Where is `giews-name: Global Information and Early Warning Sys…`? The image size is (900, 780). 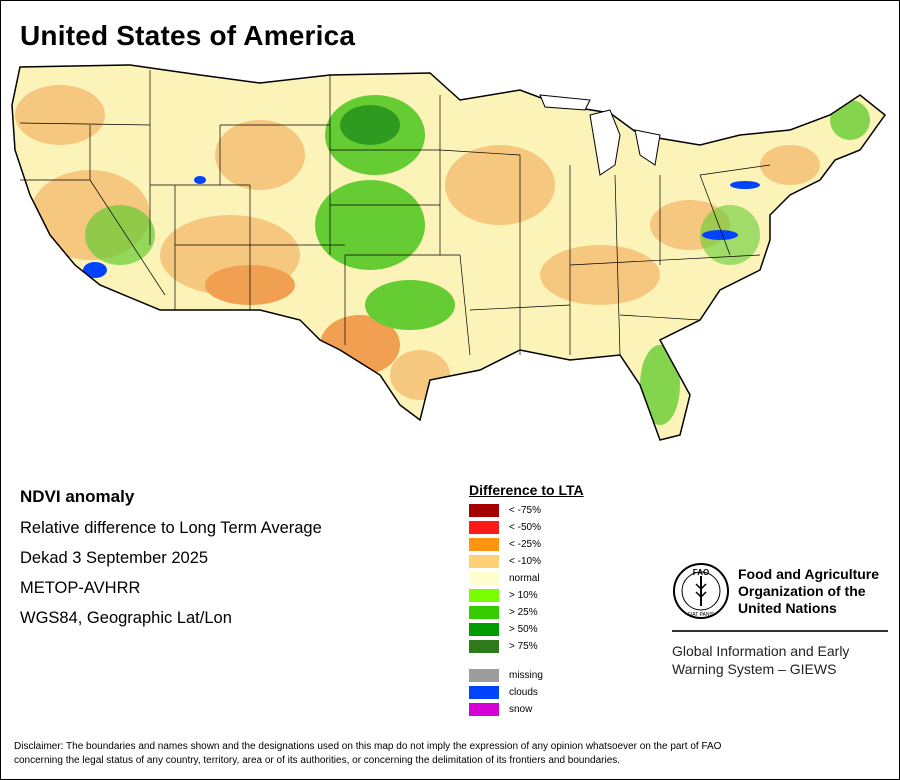
giews-name: Global Information and Early Warning Sys… is located at coordinates (761, 659).